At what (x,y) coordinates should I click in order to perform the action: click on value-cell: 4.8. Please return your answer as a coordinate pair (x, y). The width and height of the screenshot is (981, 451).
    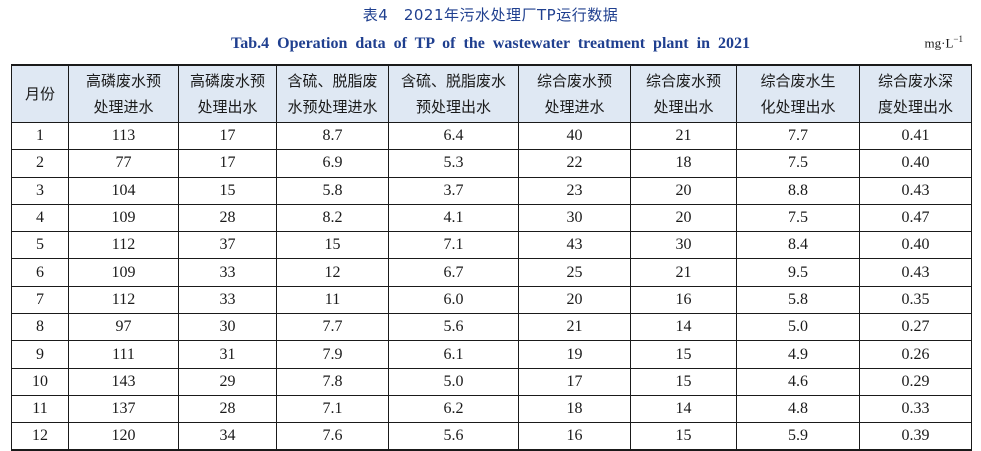
    Looking at the image, I should click on (798, 409).